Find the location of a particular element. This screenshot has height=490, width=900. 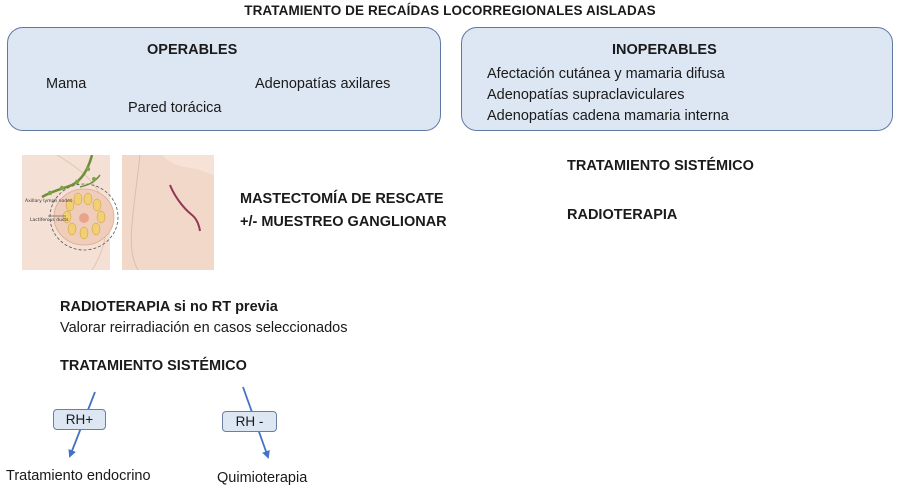

badge-rh-negative: RH - is located at coordinates (249, 421).